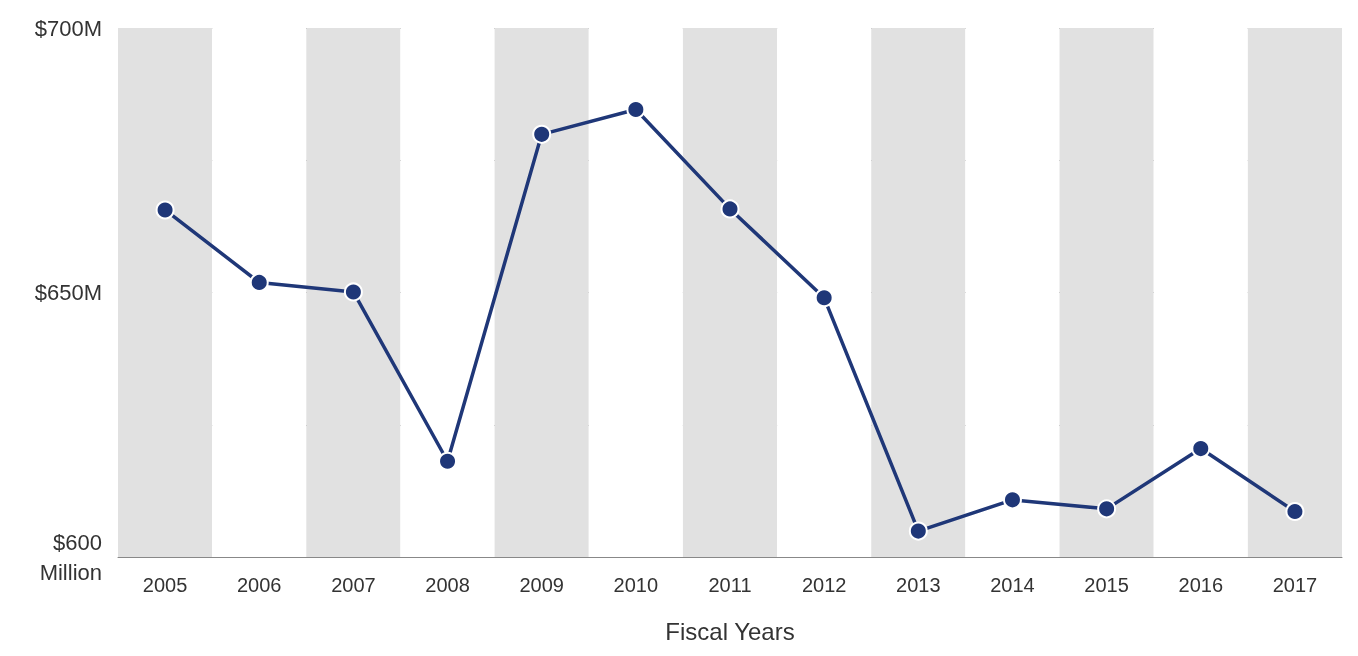  What do you see at coordinates (353, 585) in the screenshot?
I see `x-tick-label: 2007` at bounding box center [353, 585].